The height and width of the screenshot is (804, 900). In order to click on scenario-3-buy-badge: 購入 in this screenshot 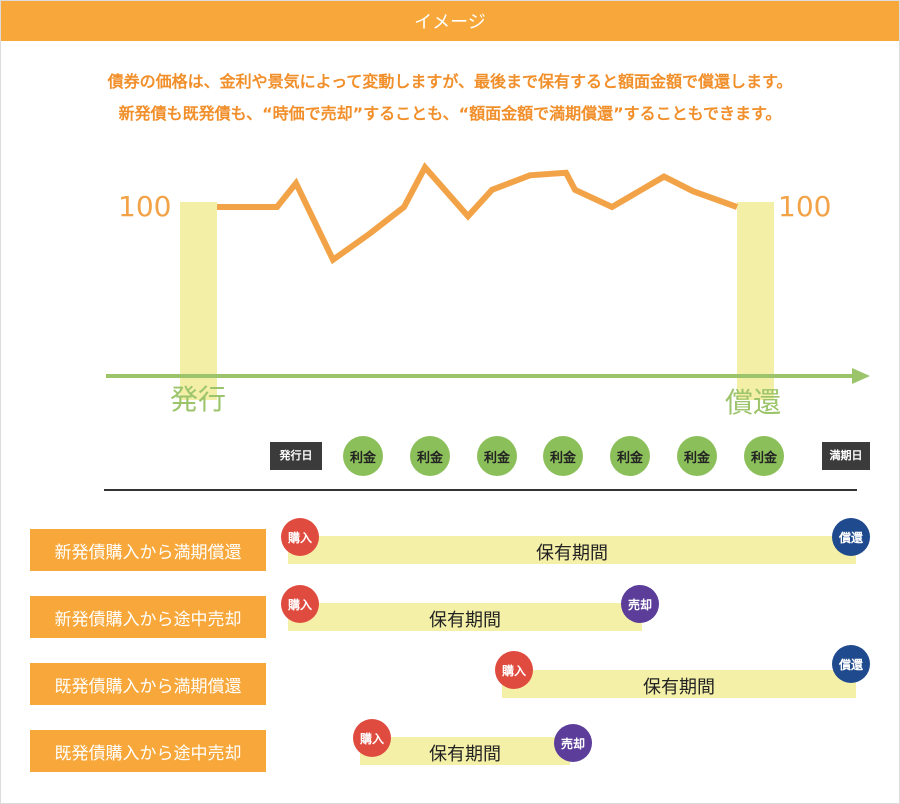, I will do `click(514, 670)`.